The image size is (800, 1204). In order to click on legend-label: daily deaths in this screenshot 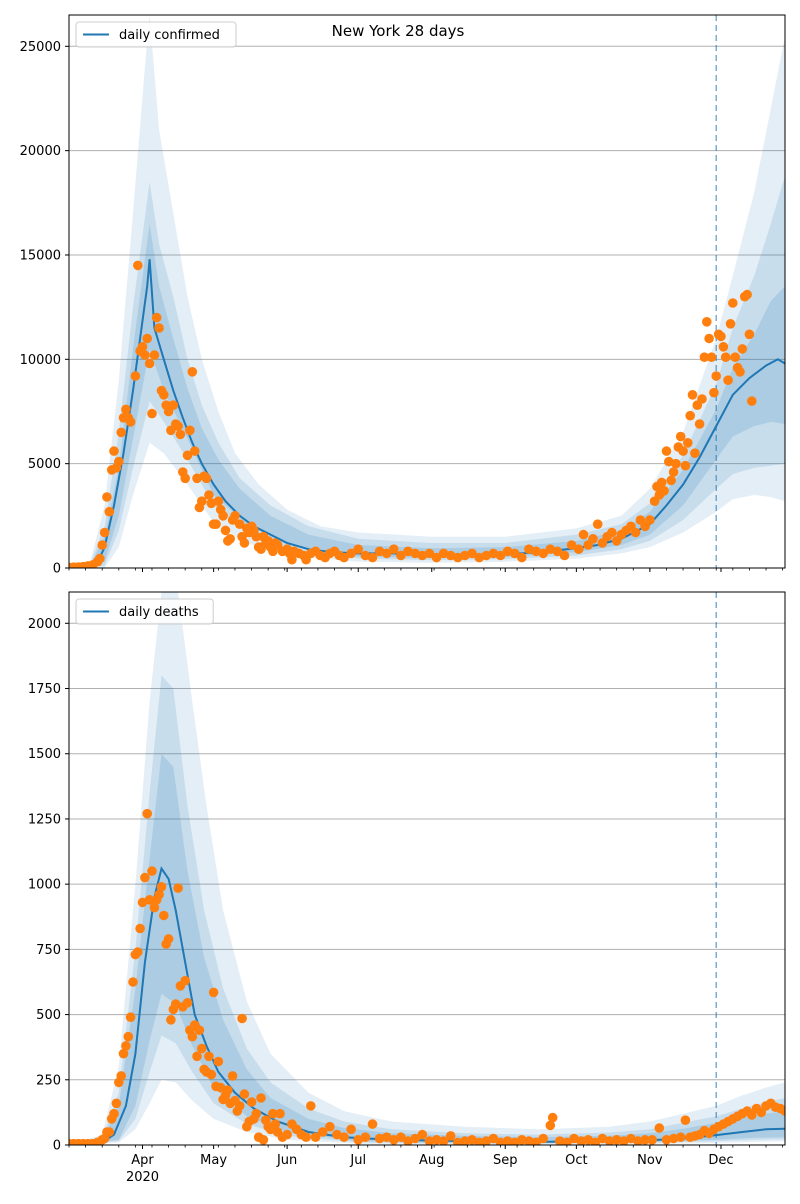, I will do `click(159, 612)`.